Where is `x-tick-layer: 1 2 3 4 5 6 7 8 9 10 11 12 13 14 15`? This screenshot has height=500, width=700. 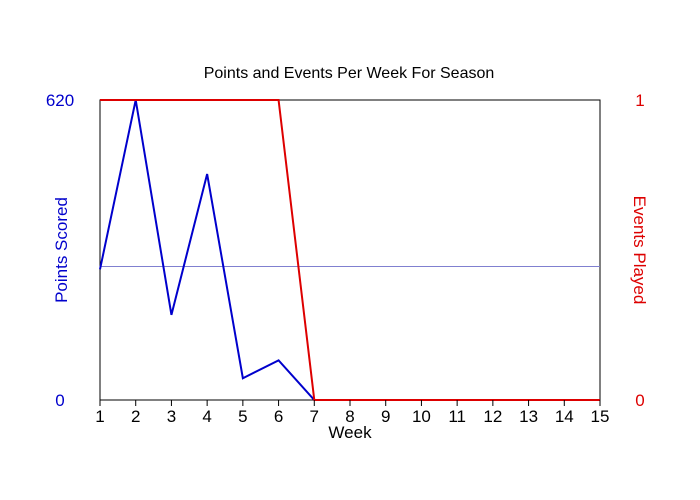
x-tick-layer: 1 2 3 4 5 6 7 8 9 10 11 12 13 14 15 is located at coordinates (352, 413).